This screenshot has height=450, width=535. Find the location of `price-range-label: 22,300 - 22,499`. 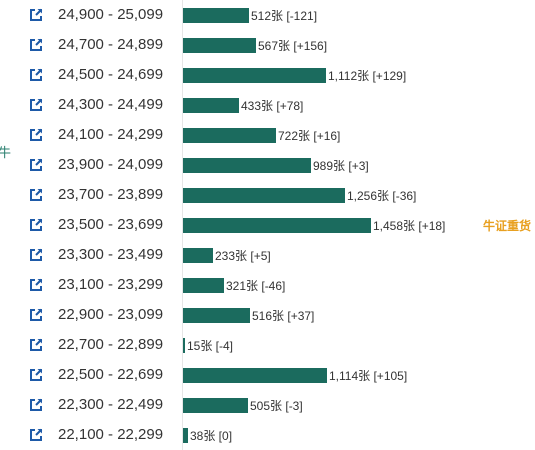

price-range-label: 22,300 - 22,499 is located at coordinates (111, 404).